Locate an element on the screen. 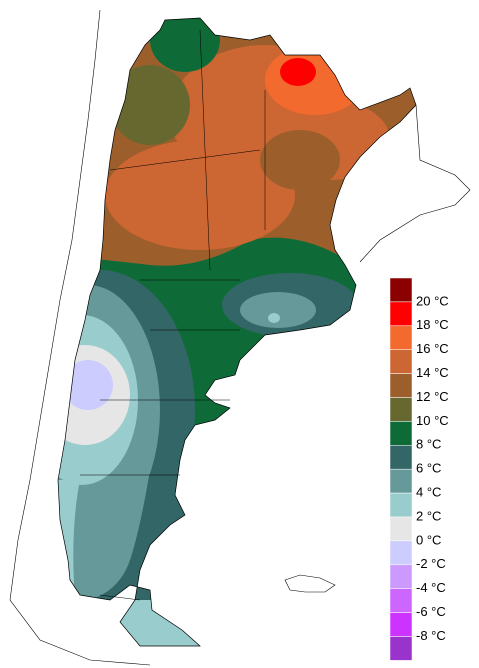 This screenshot has height=668, width=479. uruguay-outline is located at coordinates (415, 183).